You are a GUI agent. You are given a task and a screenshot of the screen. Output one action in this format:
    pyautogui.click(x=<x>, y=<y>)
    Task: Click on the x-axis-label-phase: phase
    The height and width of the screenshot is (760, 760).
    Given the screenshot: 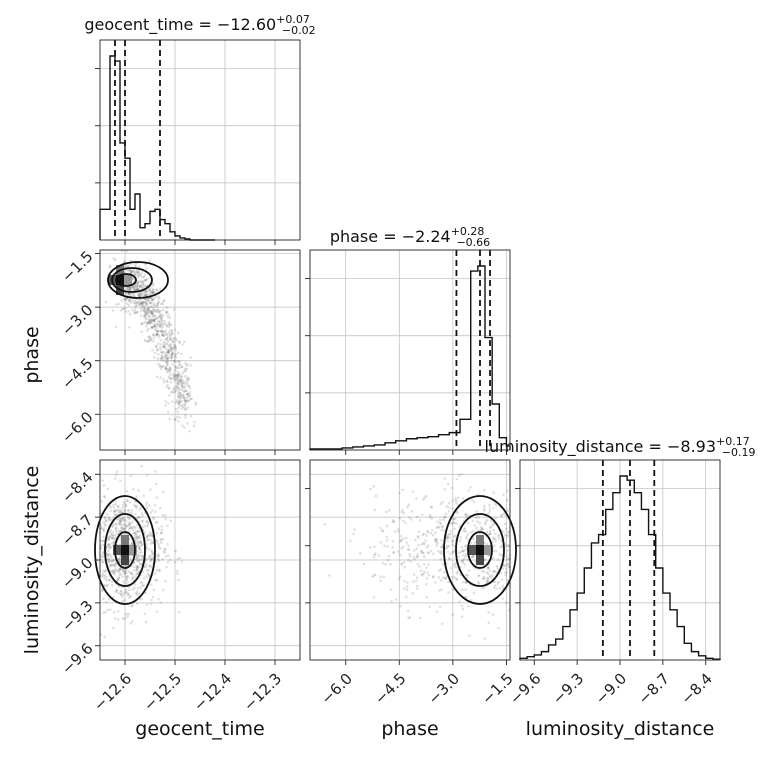 What is the action you would take?
    pyautogui.click(x=409, y=729)
    